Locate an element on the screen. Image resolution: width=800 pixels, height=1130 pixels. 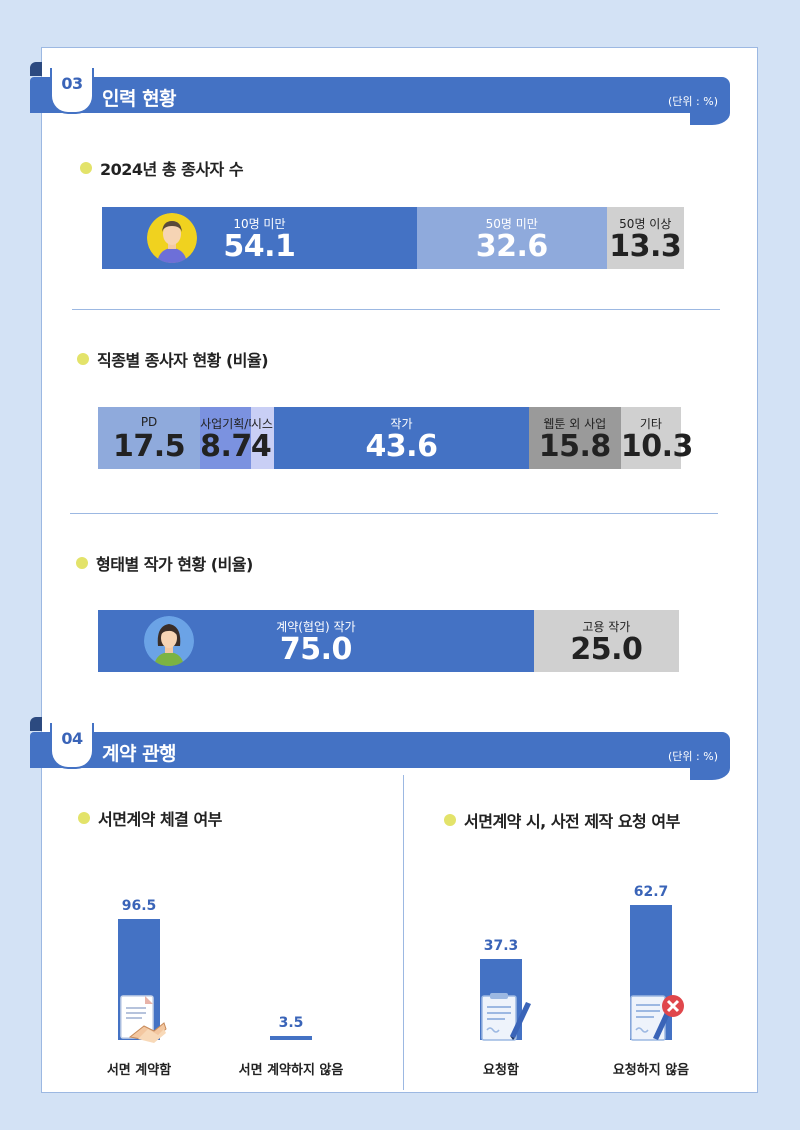
bar-segment: 사업기획/마케팅 8.7 is located at coordinates (240, 438).